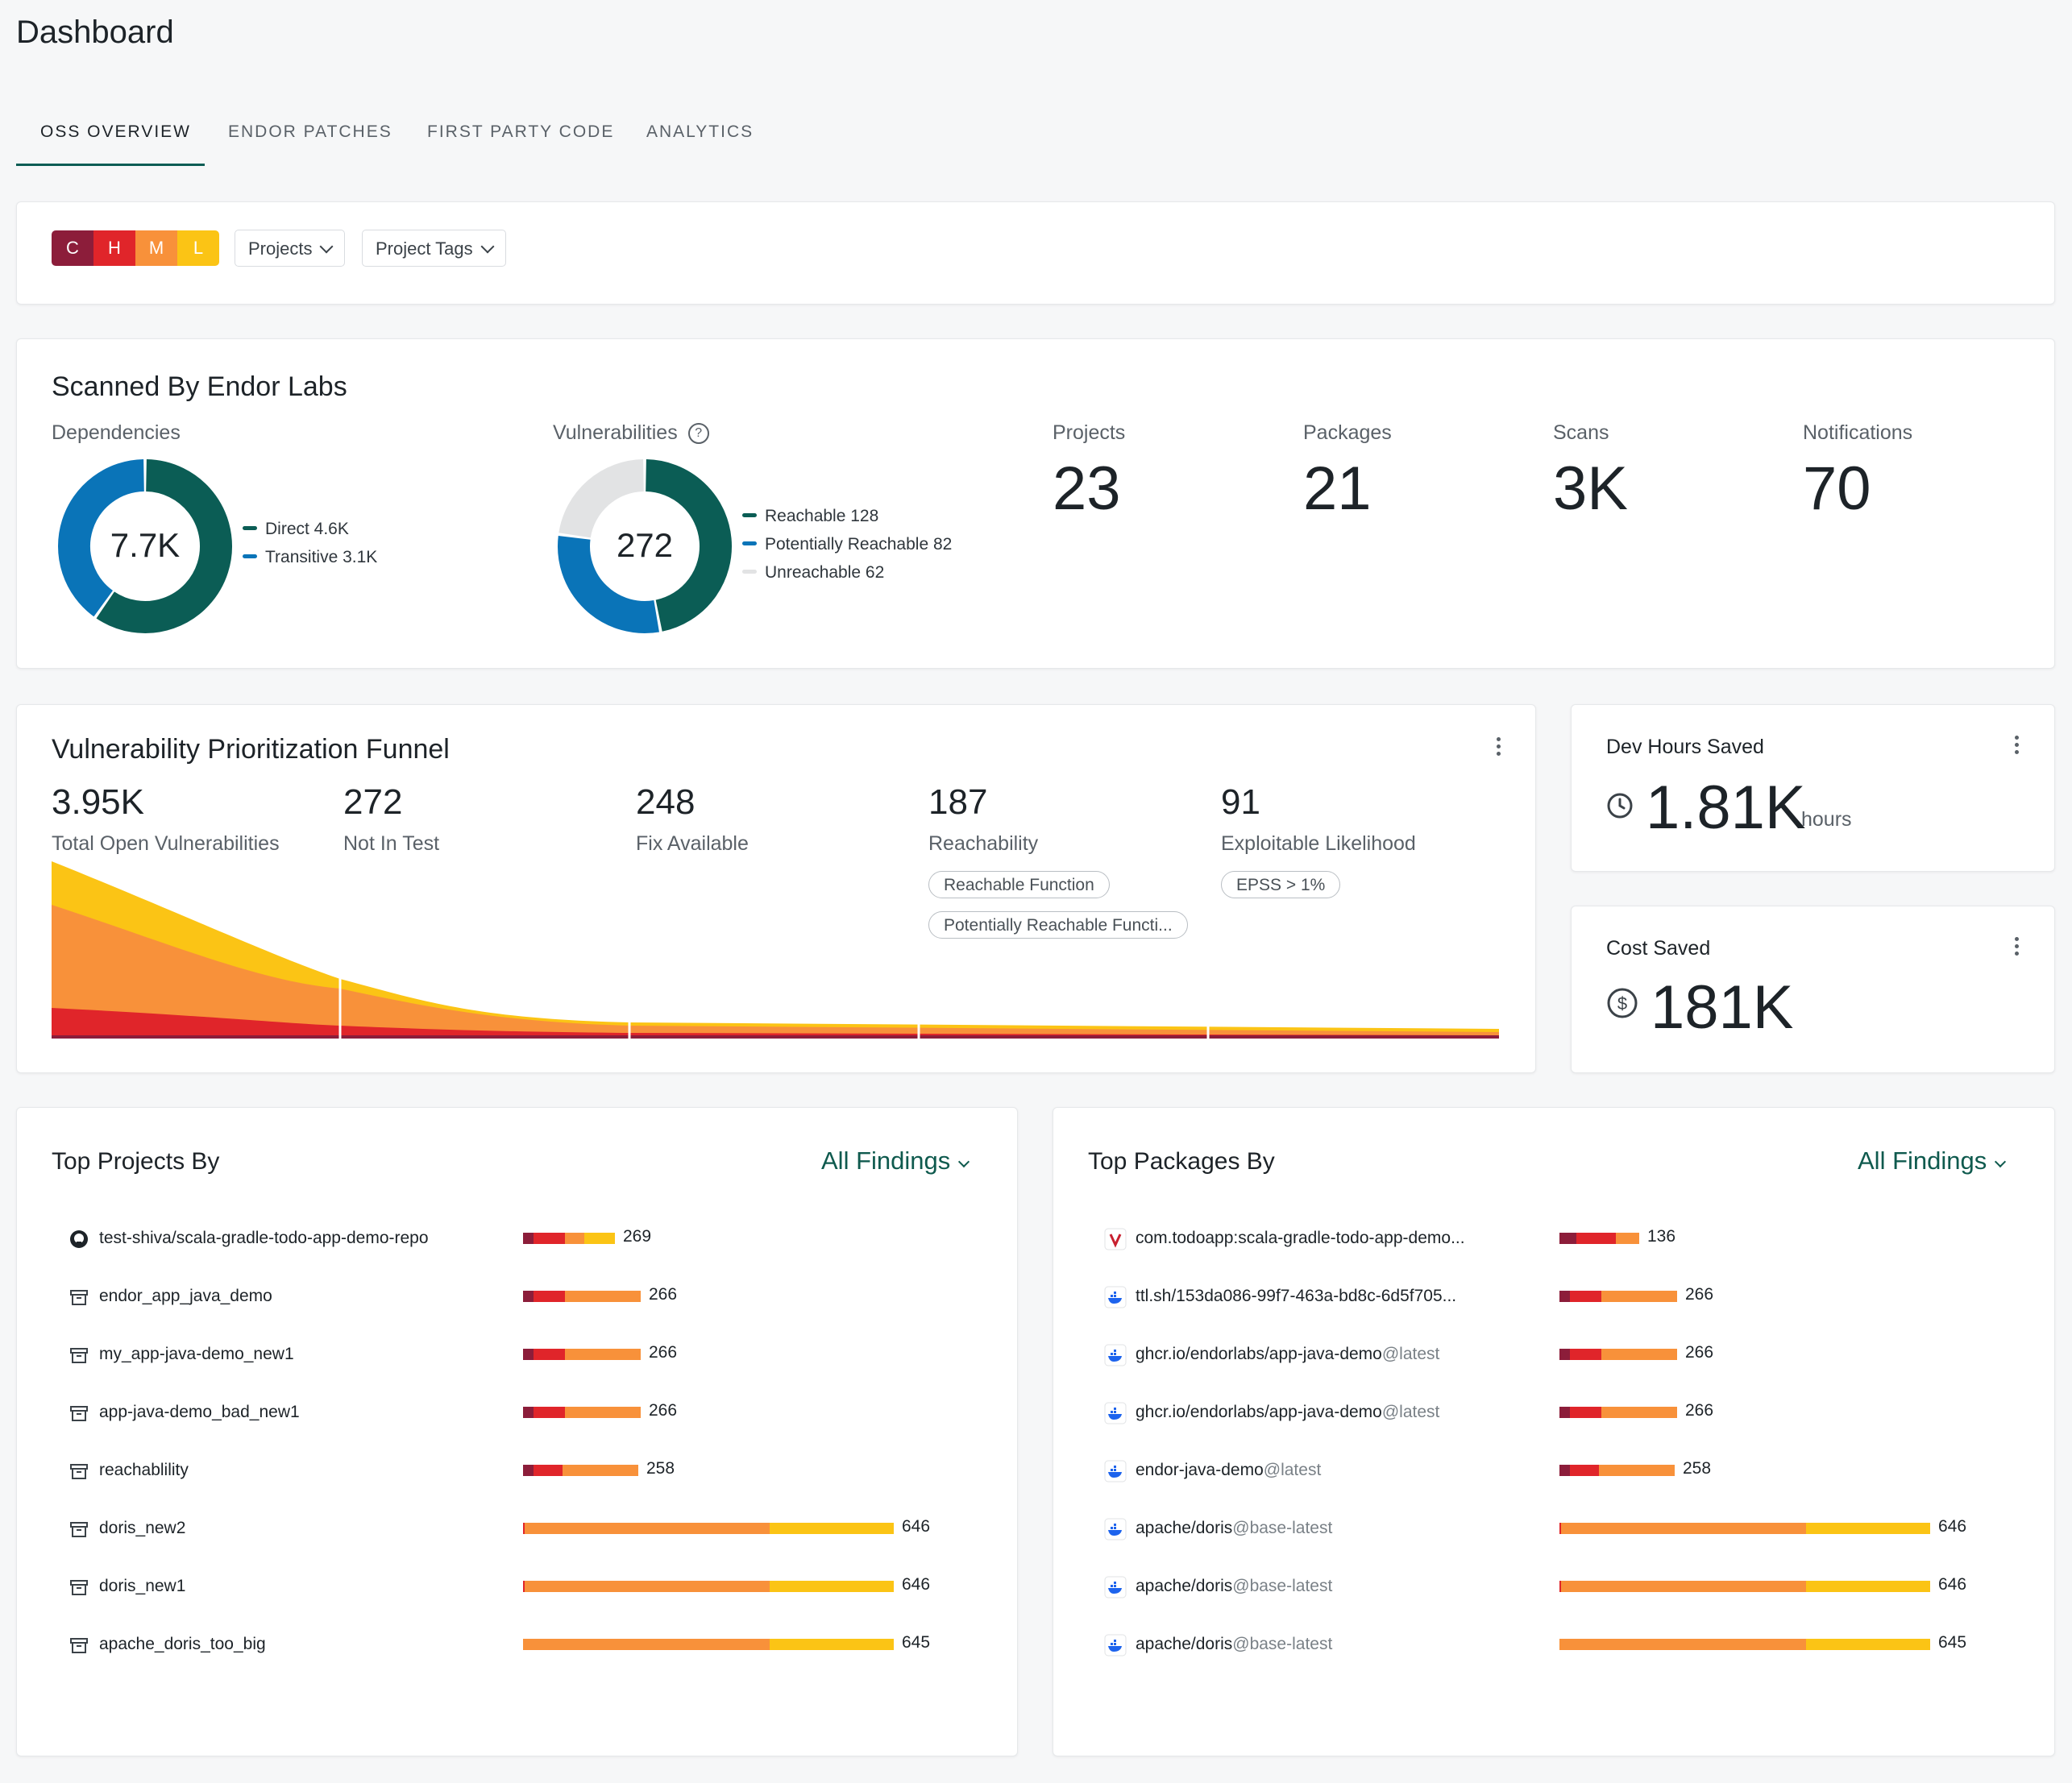 This screenshot has height=1783, width=2072. What do you see at coordinates (663, 1410) in the screenshot?
I see `project-row-count: 266` at bounding box center [663, 1410].